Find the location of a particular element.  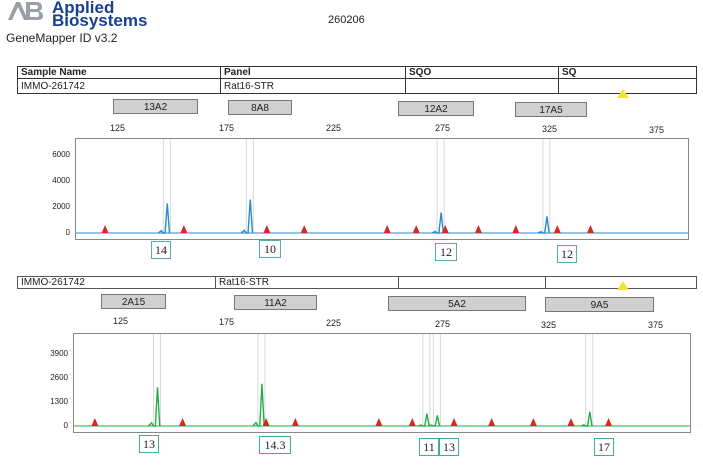

marker-17a5: 17A5 is located at coordinates (551, 109).